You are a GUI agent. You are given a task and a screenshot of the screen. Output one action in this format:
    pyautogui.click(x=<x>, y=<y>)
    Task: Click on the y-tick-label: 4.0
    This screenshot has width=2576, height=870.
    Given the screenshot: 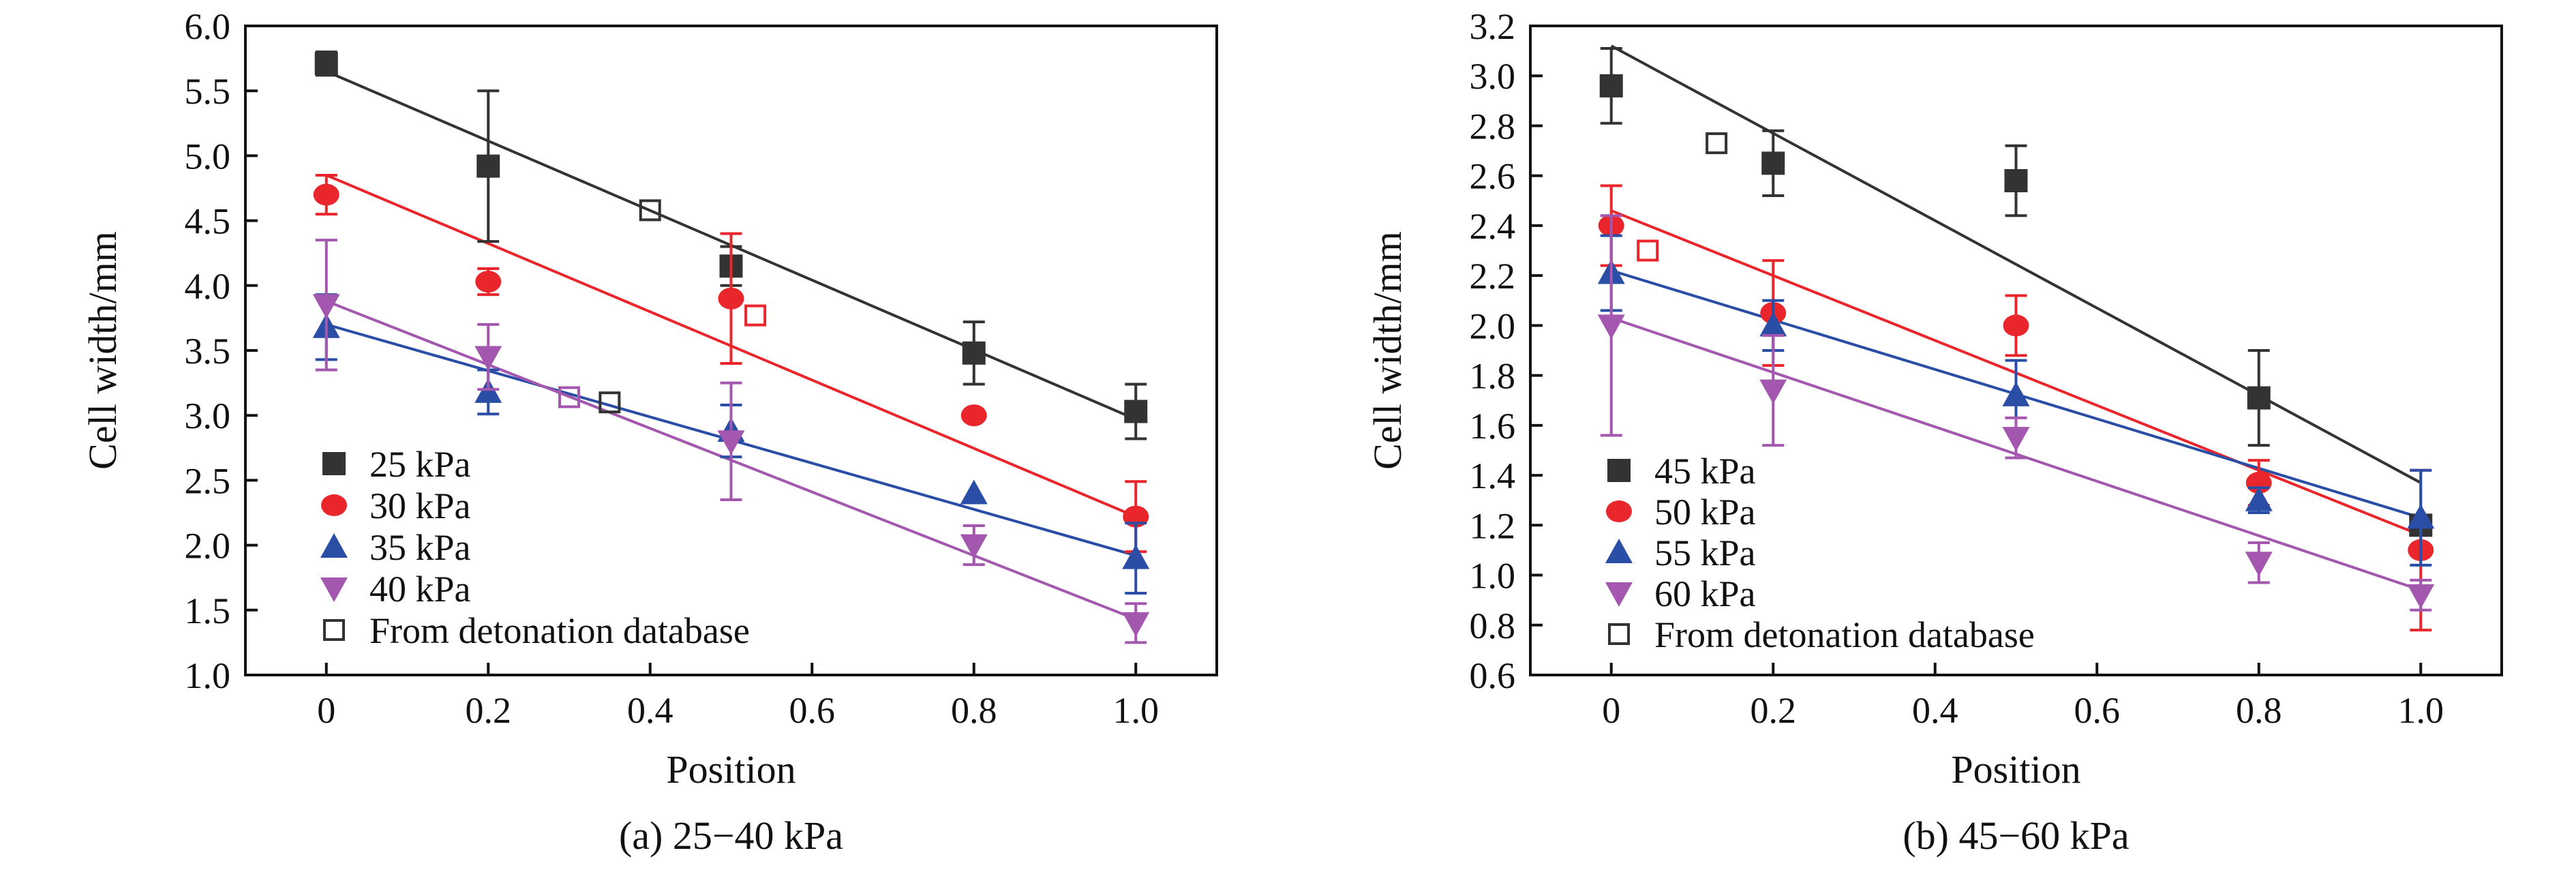 What is the action you would take?
    pyautogui.click(x=208, y=286)
    